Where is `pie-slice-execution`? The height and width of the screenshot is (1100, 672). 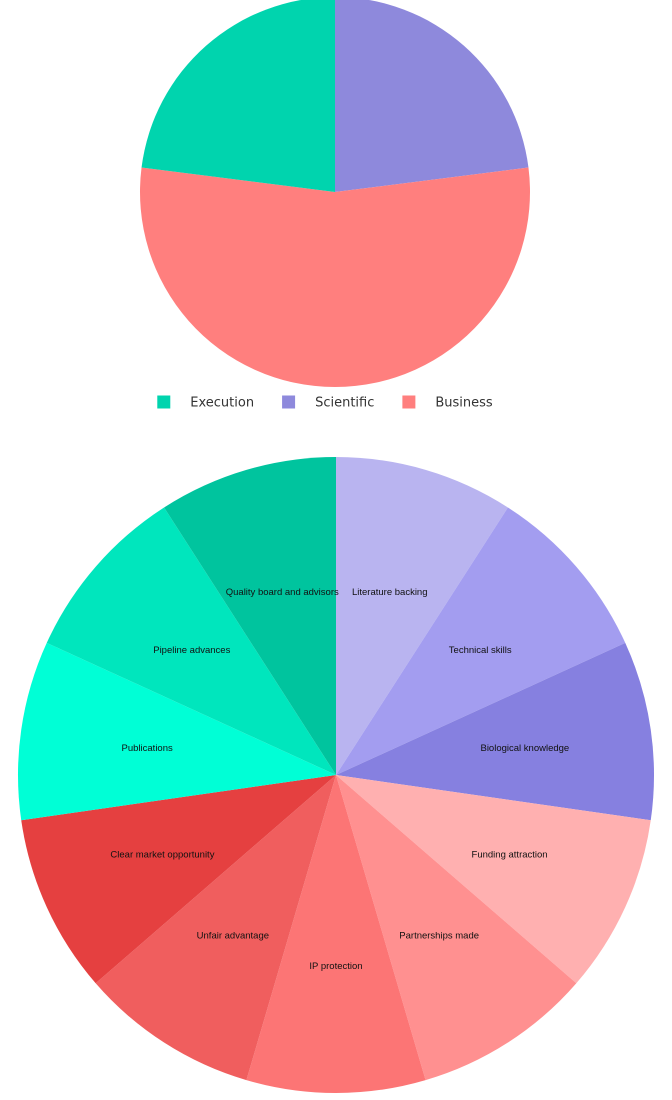 pie-slice-execution is located at coordinates (238, 96).